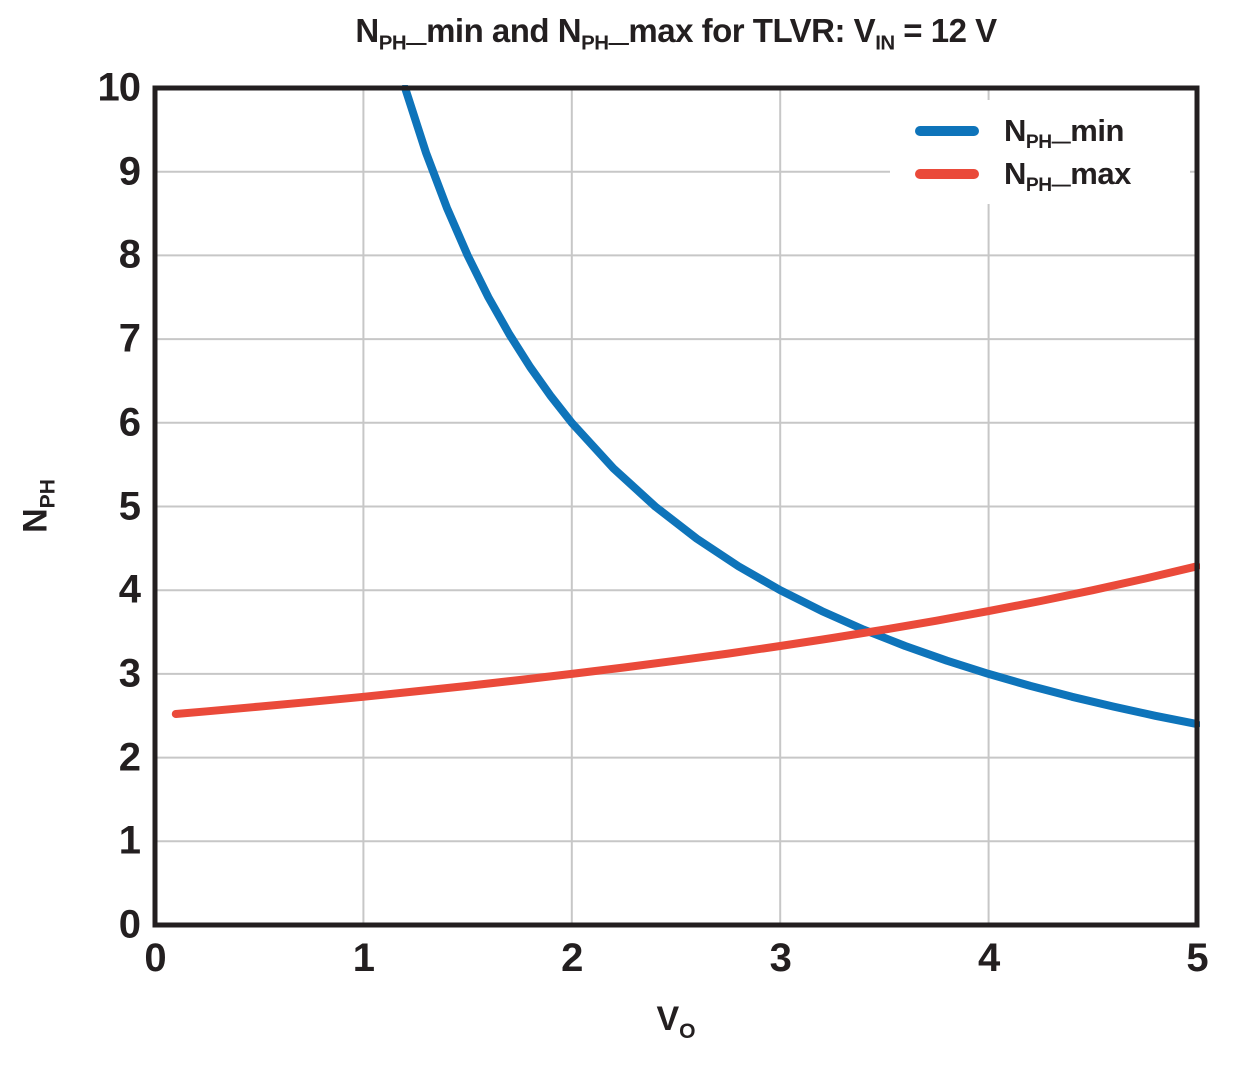  What do you see at coordinates (363, 958) in the screenshot?
I see `x-tick-label: 1` at bounding box center [363, 958].